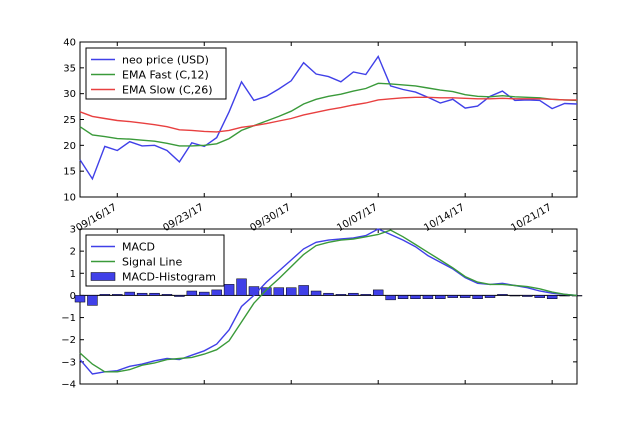 The height and width of the screenshot is (431, 640). What do you see at coordinates (68, 340) in the screenshot?
I see `y-tick-label: −2` at bounding box center [68, 340].